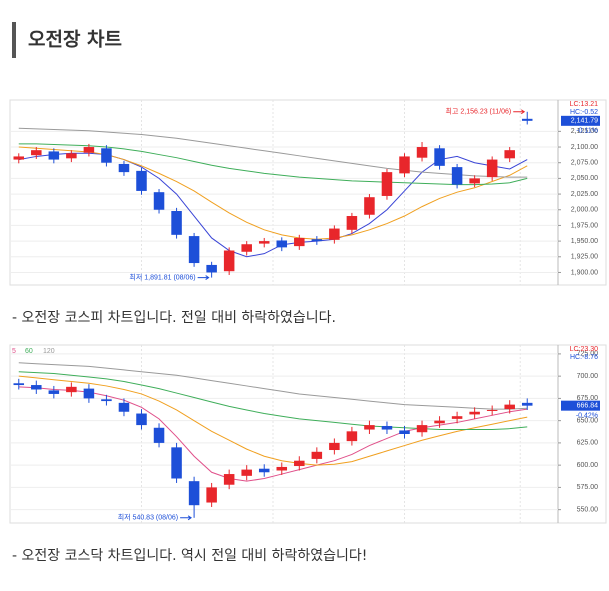 The width and height of the screenshot is (609, 591). What do you see at coordinates (584, 194) in the screenshot?
I see `y-tick-label: 2,025.00` at bounding box center [584, 194].